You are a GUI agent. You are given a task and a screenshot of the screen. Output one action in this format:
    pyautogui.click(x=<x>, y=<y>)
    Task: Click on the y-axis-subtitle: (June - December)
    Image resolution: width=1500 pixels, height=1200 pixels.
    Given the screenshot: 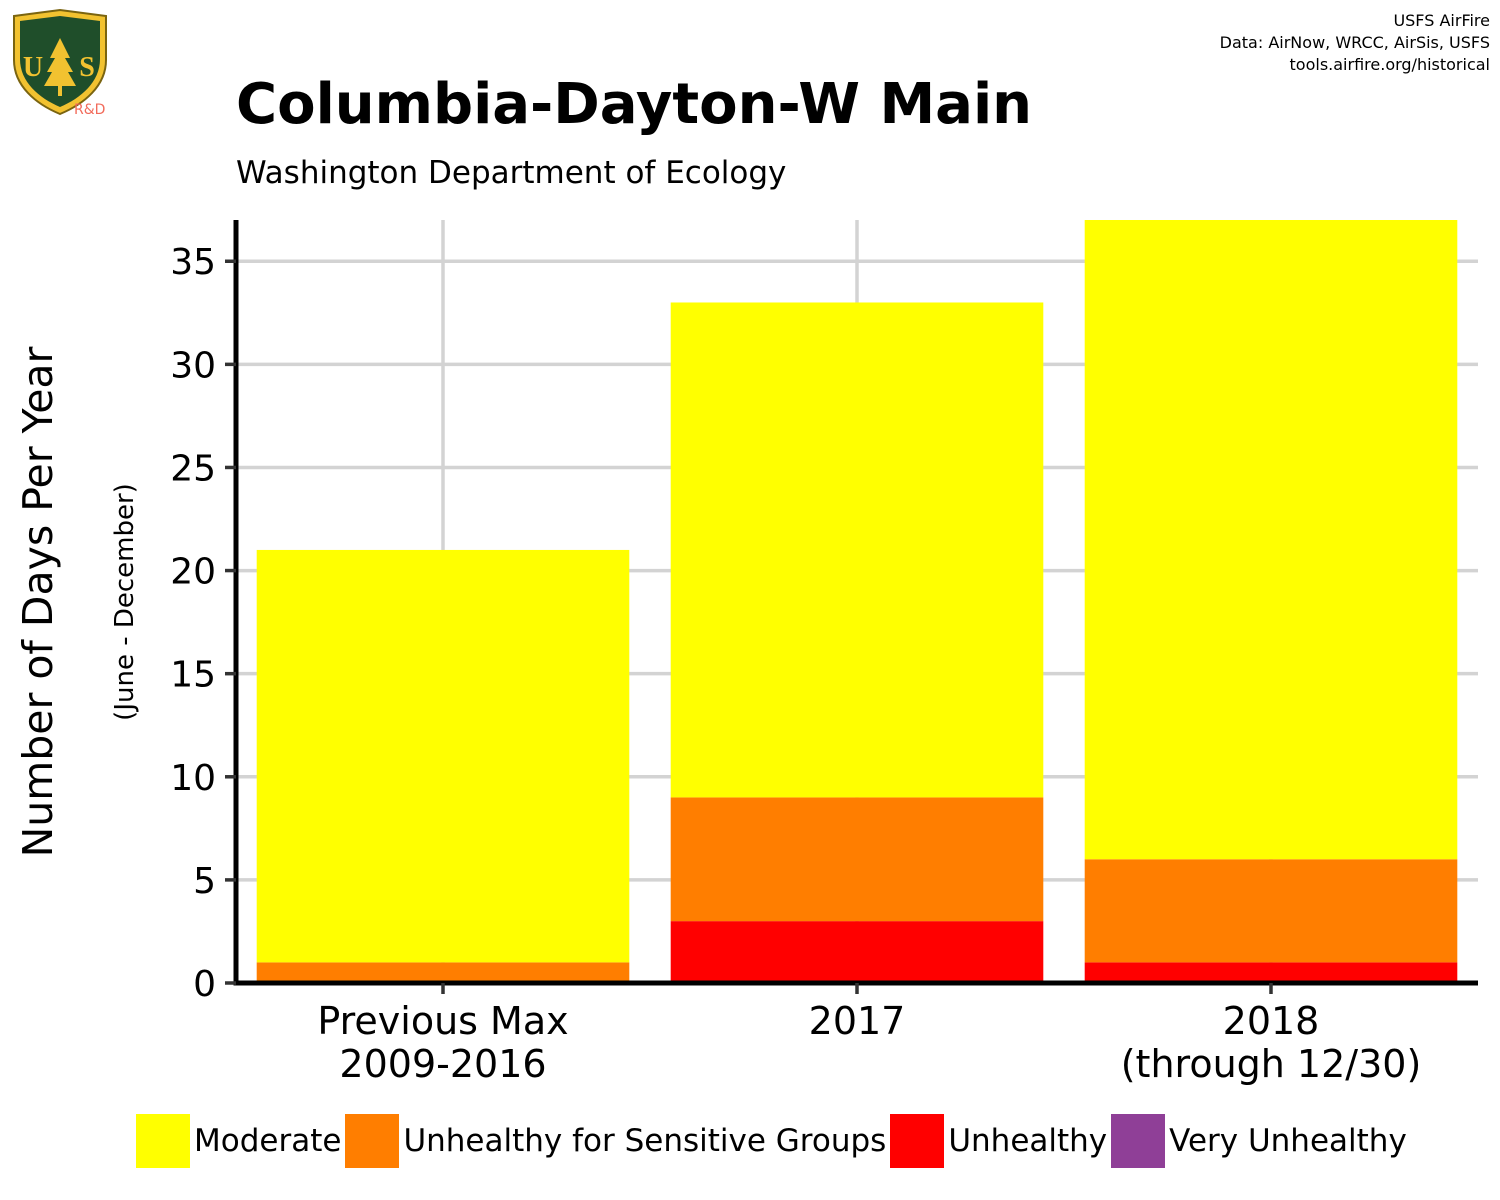 What is the action you would take?
    pyautogui.click(x=125, y=602)
    